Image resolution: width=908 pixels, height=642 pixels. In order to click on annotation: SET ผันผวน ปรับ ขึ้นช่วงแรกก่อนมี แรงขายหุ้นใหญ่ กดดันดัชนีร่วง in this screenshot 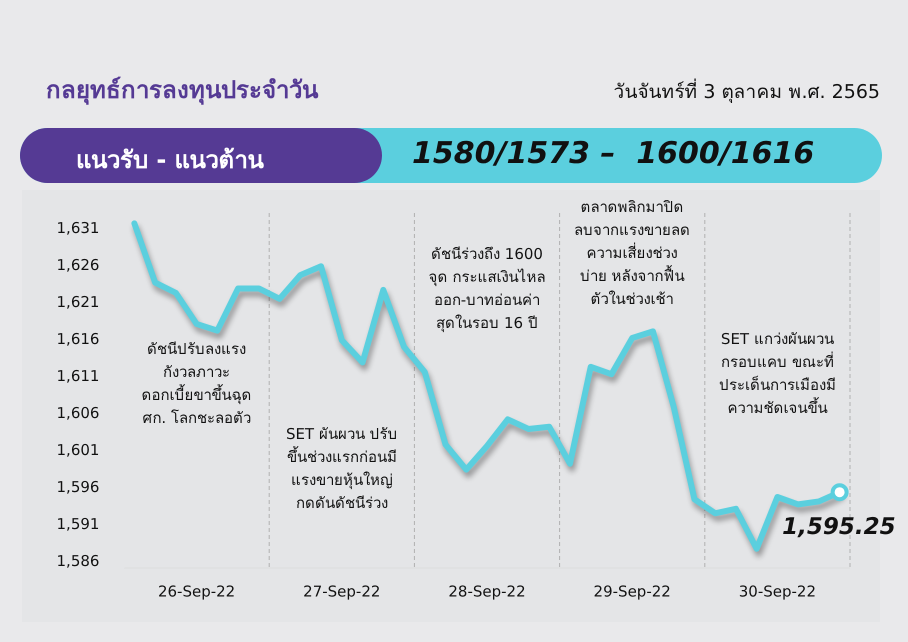, I will do `click(341, 469)`.